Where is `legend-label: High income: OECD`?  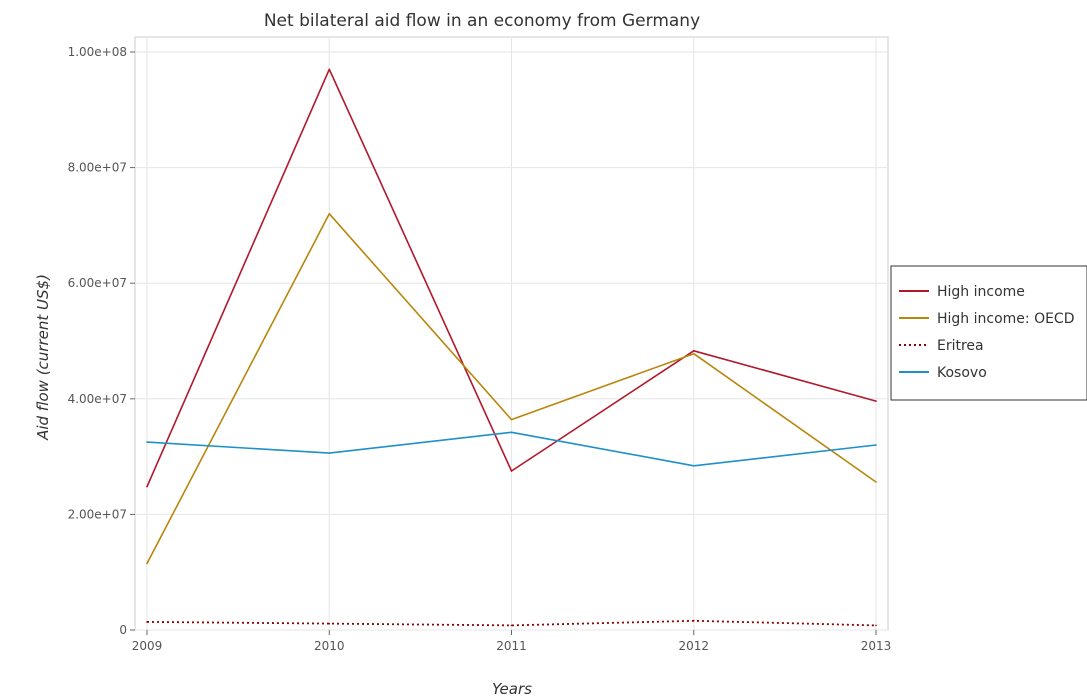 legend-label: High income: OECD is located at coordinates (1006, 319).